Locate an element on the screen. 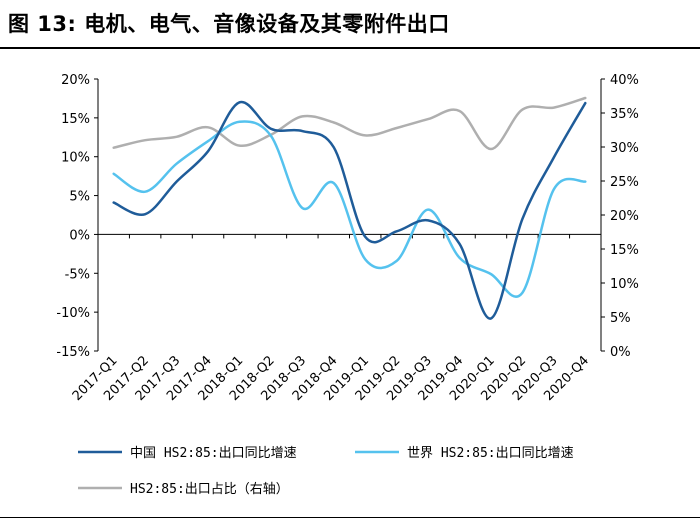 The width and height of the screenshot is (700, 526). legend-label-0: 中国 HS2:85:出口同比增速 is located at coordinates (213, 453).